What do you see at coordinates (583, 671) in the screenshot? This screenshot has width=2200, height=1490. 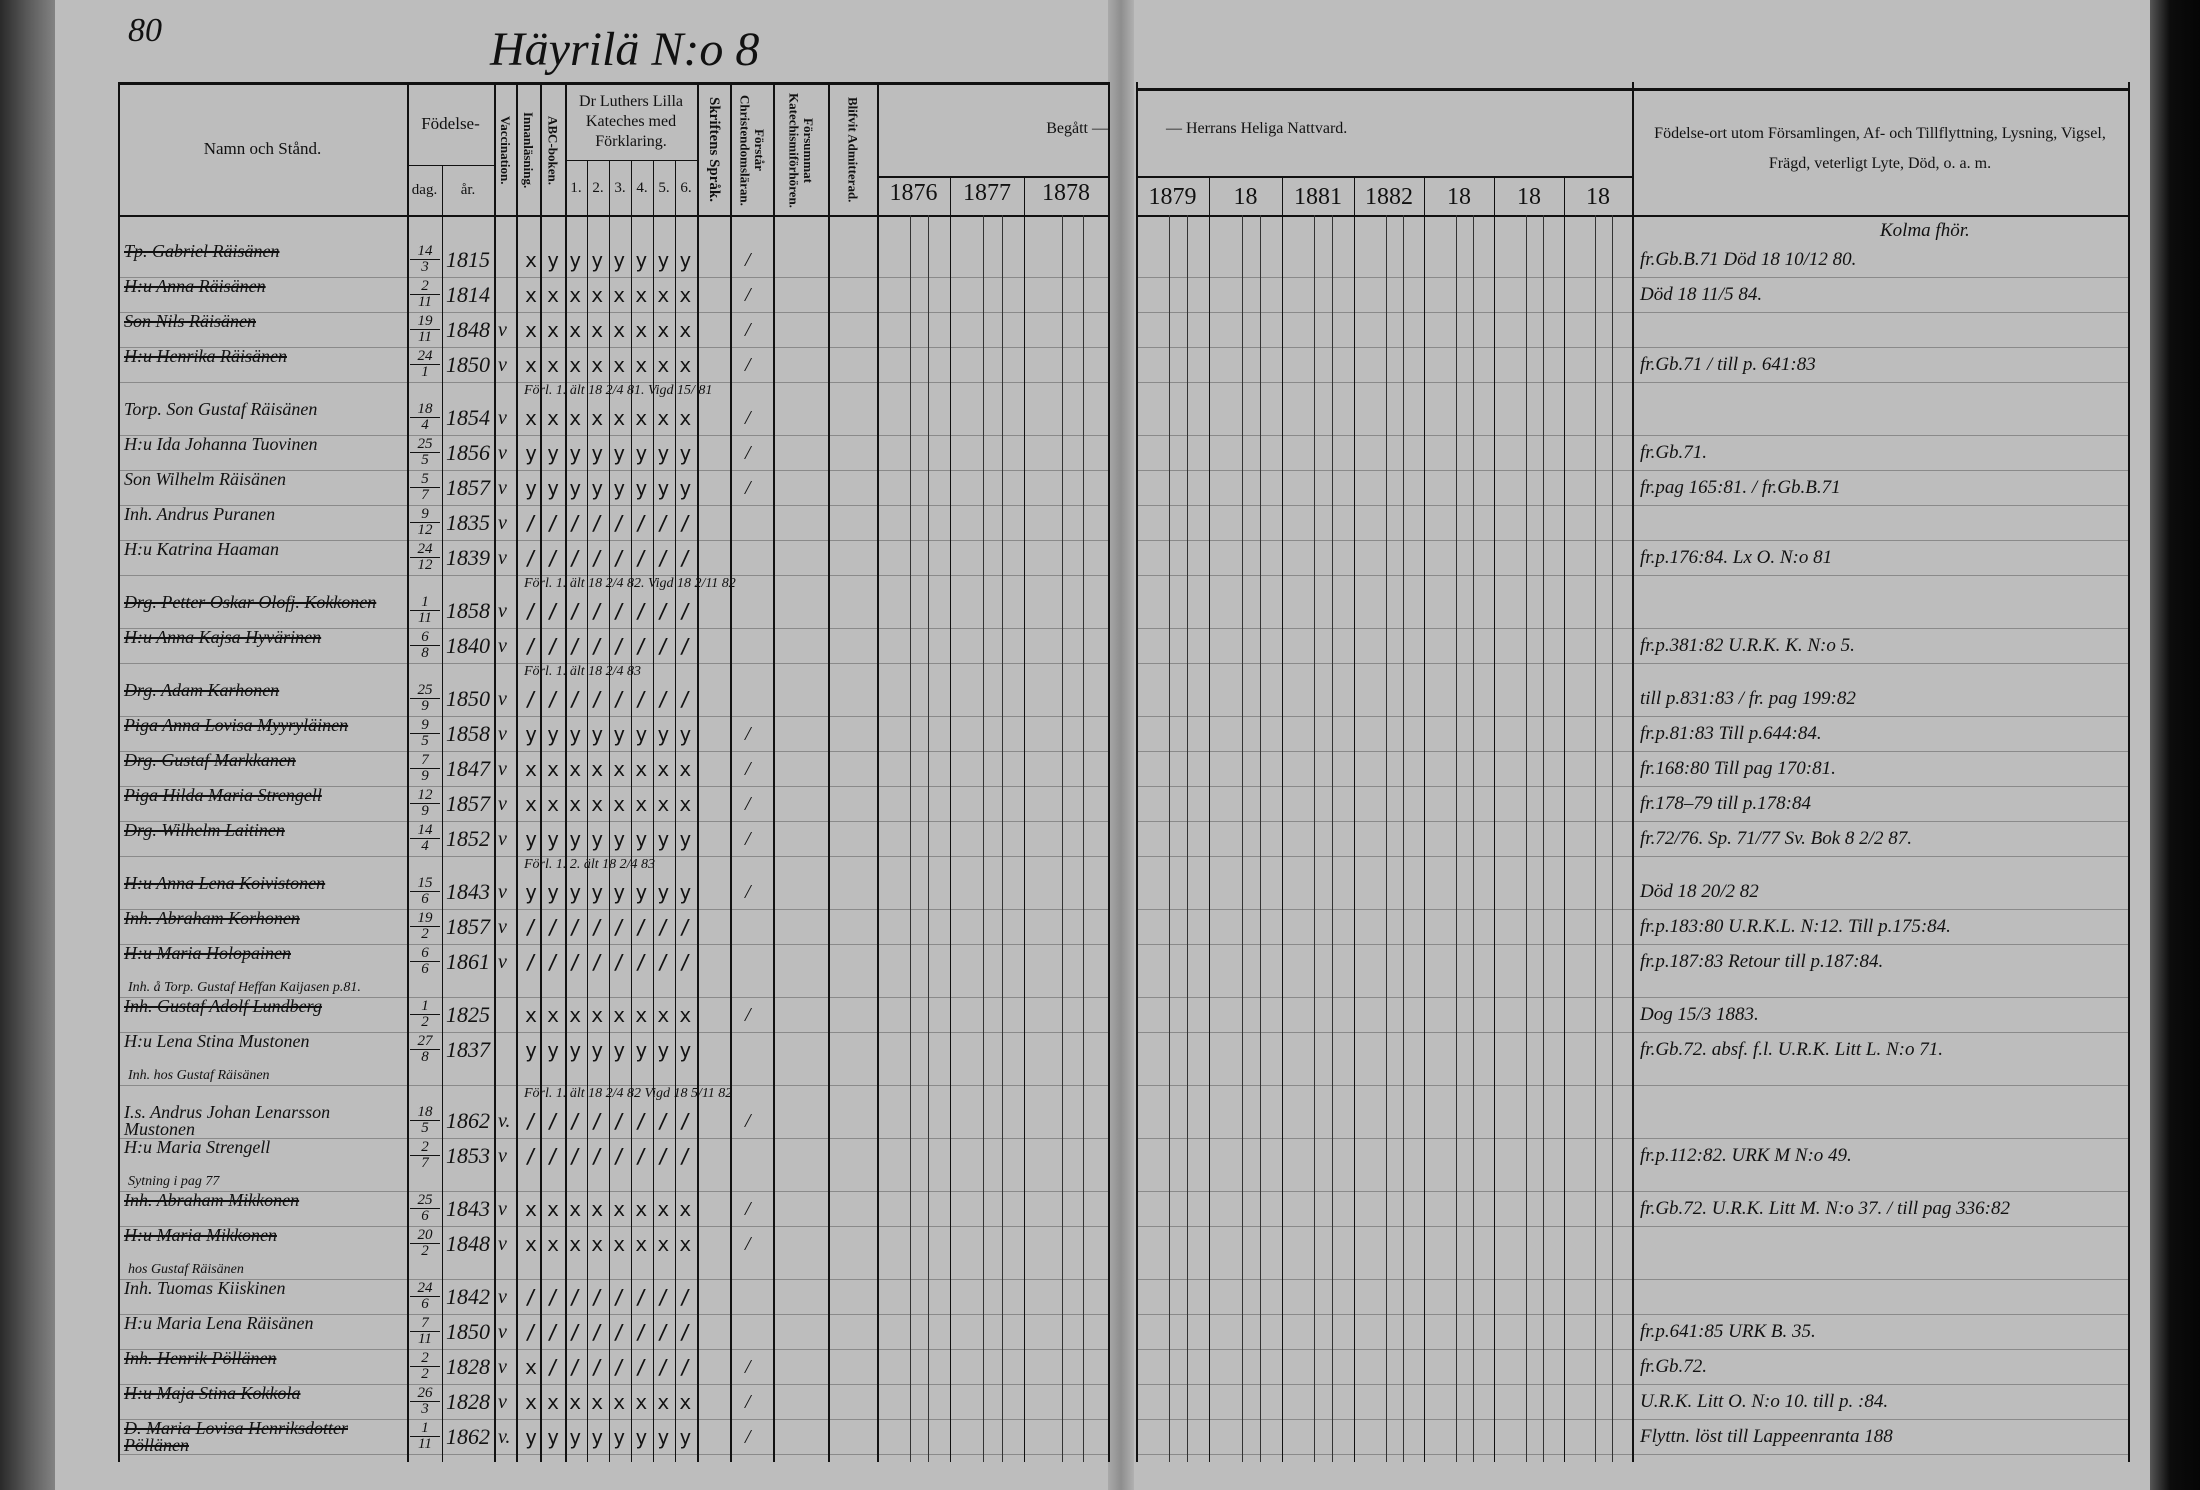 I see `confirmation-note: Förl. 1. ält 18 2/4 83` at bounding box center [583, 671].